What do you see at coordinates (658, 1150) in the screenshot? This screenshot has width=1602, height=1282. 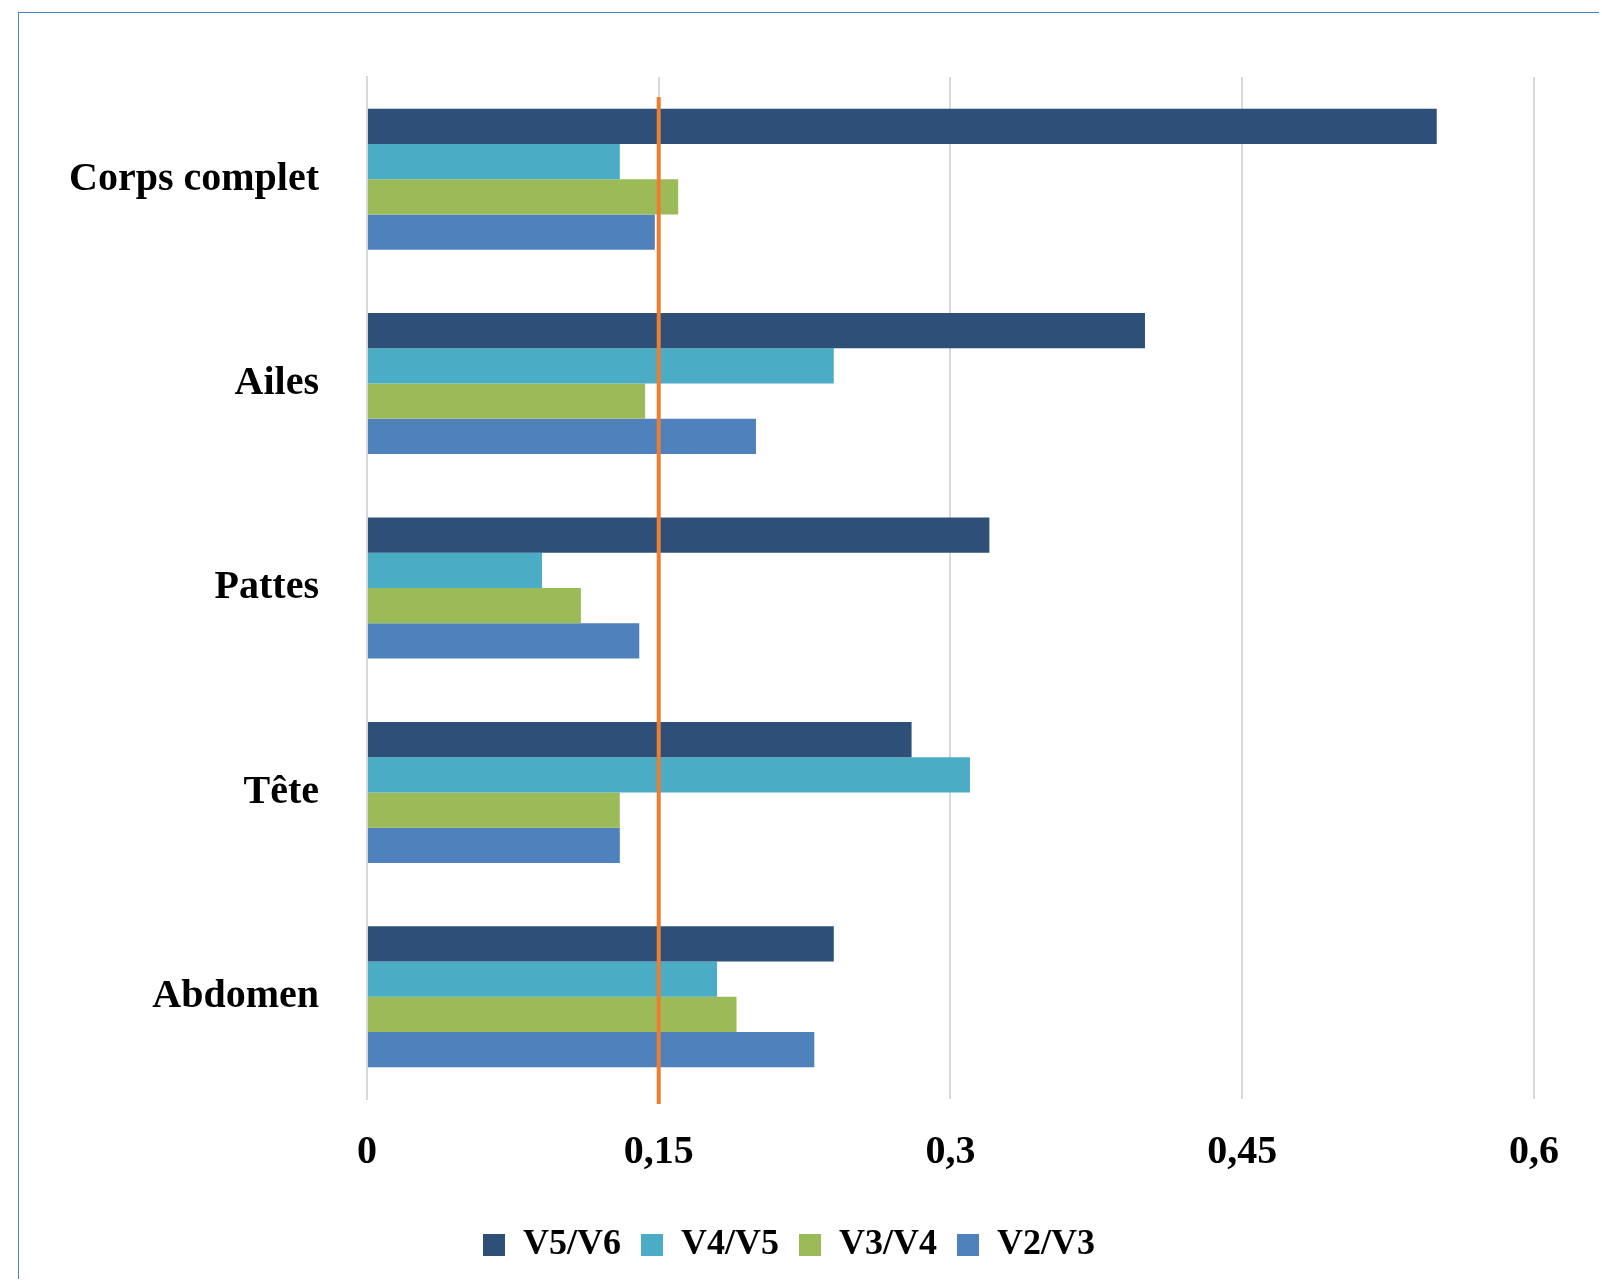 I see `x-tick-label: 0,15` at bounding box center [658, 1150].